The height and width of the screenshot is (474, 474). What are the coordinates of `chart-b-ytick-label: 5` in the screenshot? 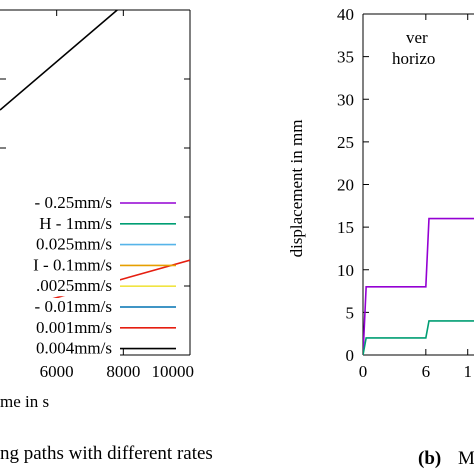 It's located at (350, 312).